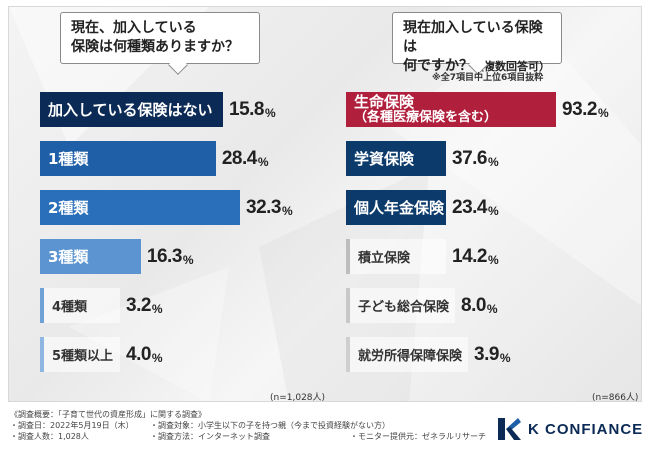 This screenshot has height=450, width=650. What do you see at coordinates (384, 101) in the screenshot?
I see `bar-label-1-0: 生命保険` at bounding box center [384, 101].